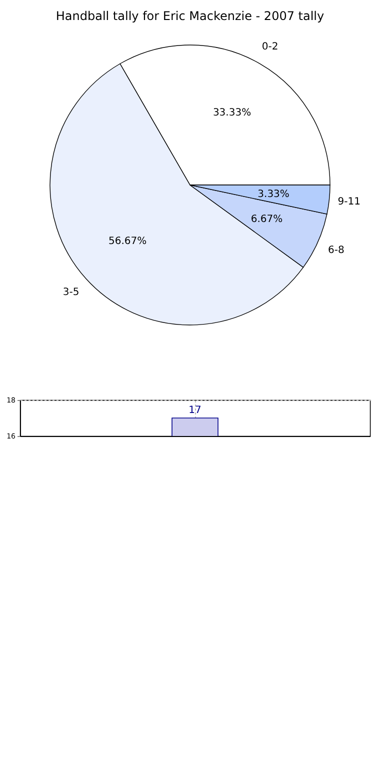 Image resolution: width=390 pixels, height=780 pixels. I want to click on data-label: 3.33%, so click(274, 194).